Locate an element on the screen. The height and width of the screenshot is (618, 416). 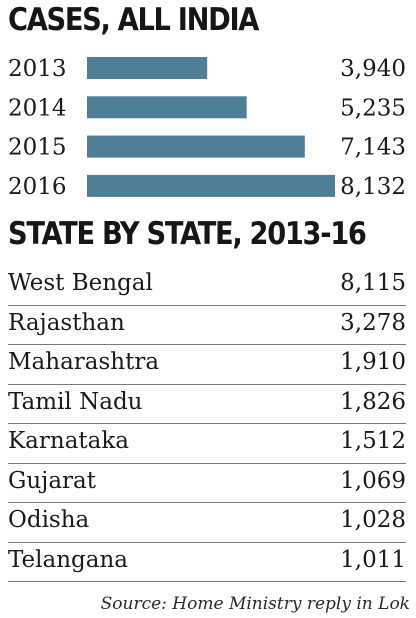
table-row: Gujarat 1,069 is located at coordinates (207, 483).